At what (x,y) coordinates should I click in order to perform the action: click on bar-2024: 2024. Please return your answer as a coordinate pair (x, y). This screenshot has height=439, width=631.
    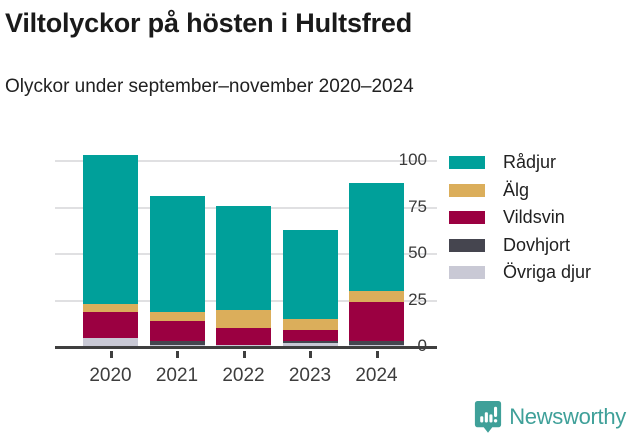
    Looking at the image, I should click on (376, 263).